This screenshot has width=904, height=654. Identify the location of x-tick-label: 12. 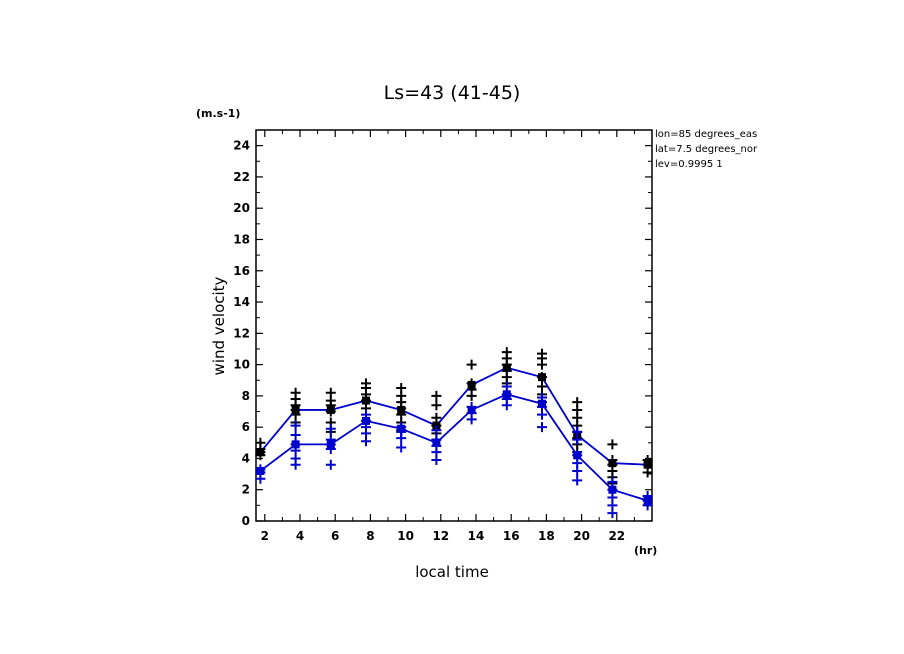
(440, 536).